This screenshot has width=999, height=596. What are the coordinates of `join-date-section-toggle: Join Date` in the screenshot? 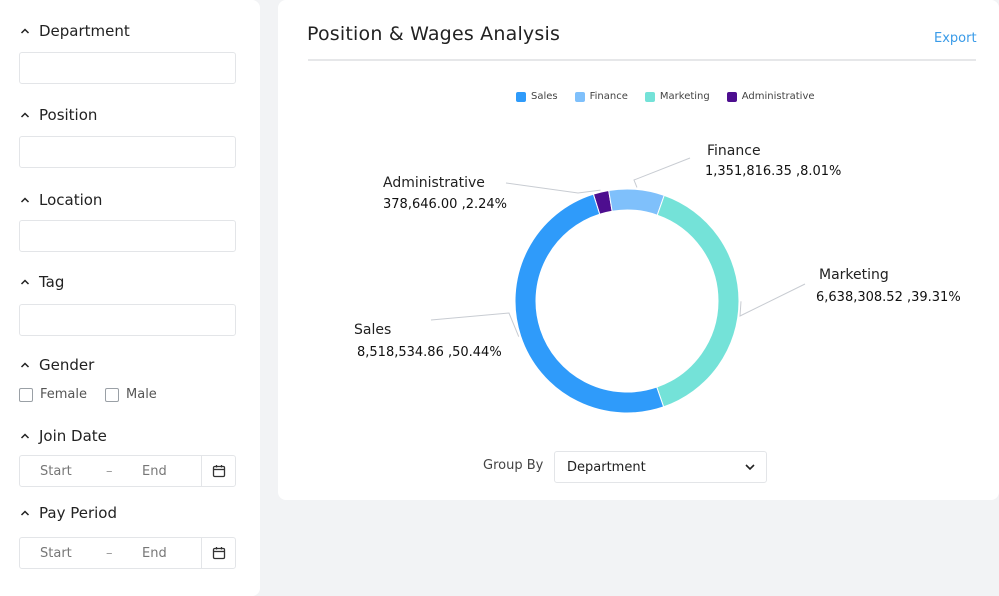 It's located at (63, 436).